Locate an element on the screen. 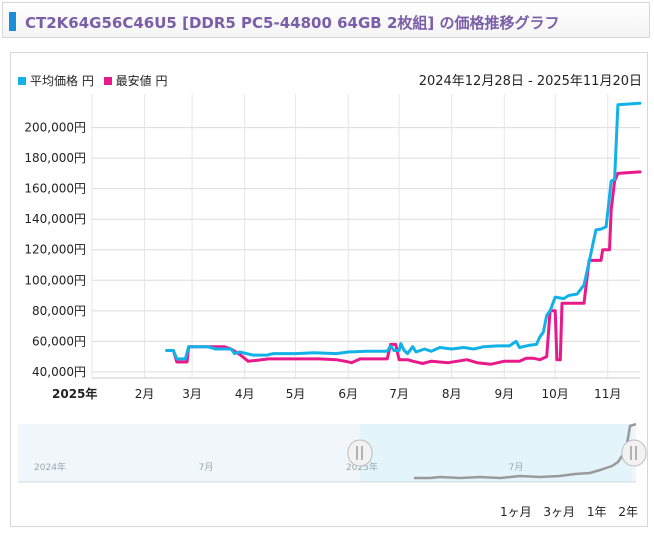  legend-item-lowest: 最安値 円 is located at coordinates (135, 80).